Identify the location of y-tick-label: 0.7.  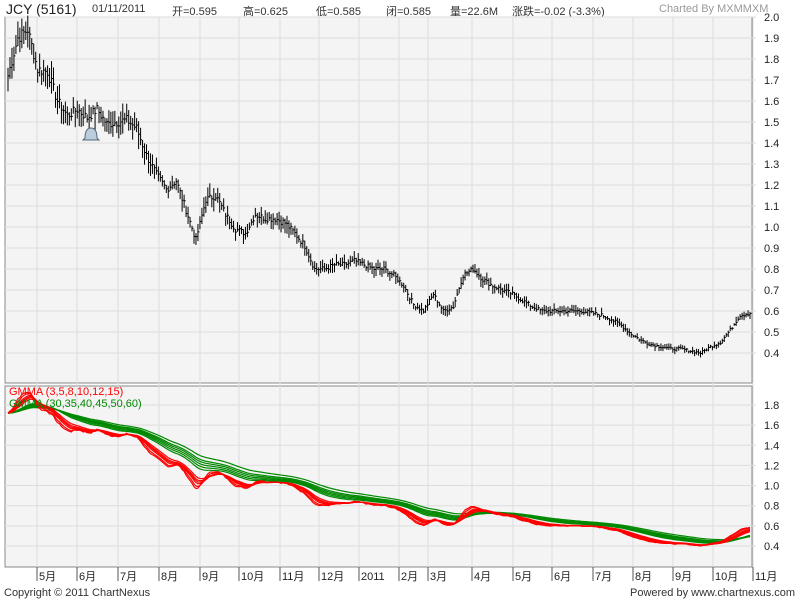
(771, 291).